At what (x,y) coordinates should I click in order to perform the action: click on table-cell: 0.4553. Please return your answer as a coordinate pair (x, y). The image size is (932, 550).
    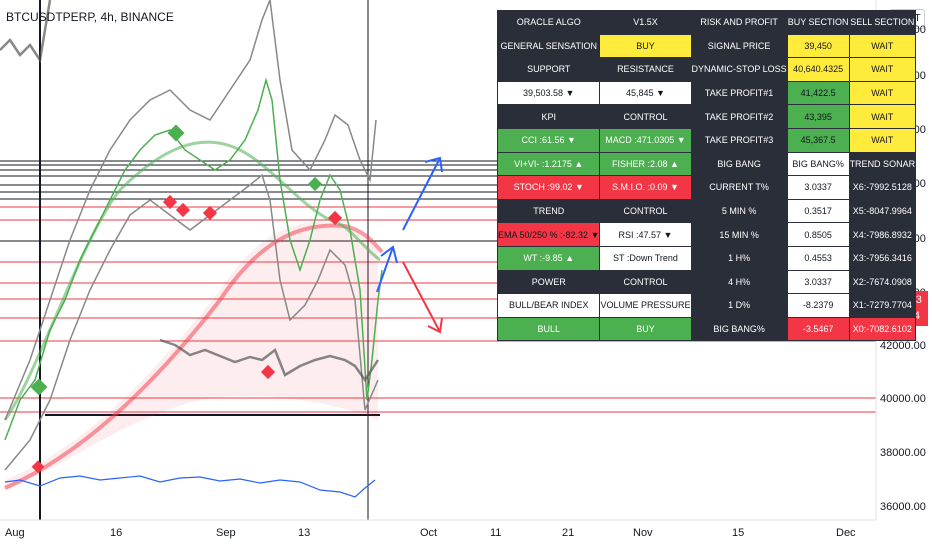
    Looking at the image, I should click on (818, 258).